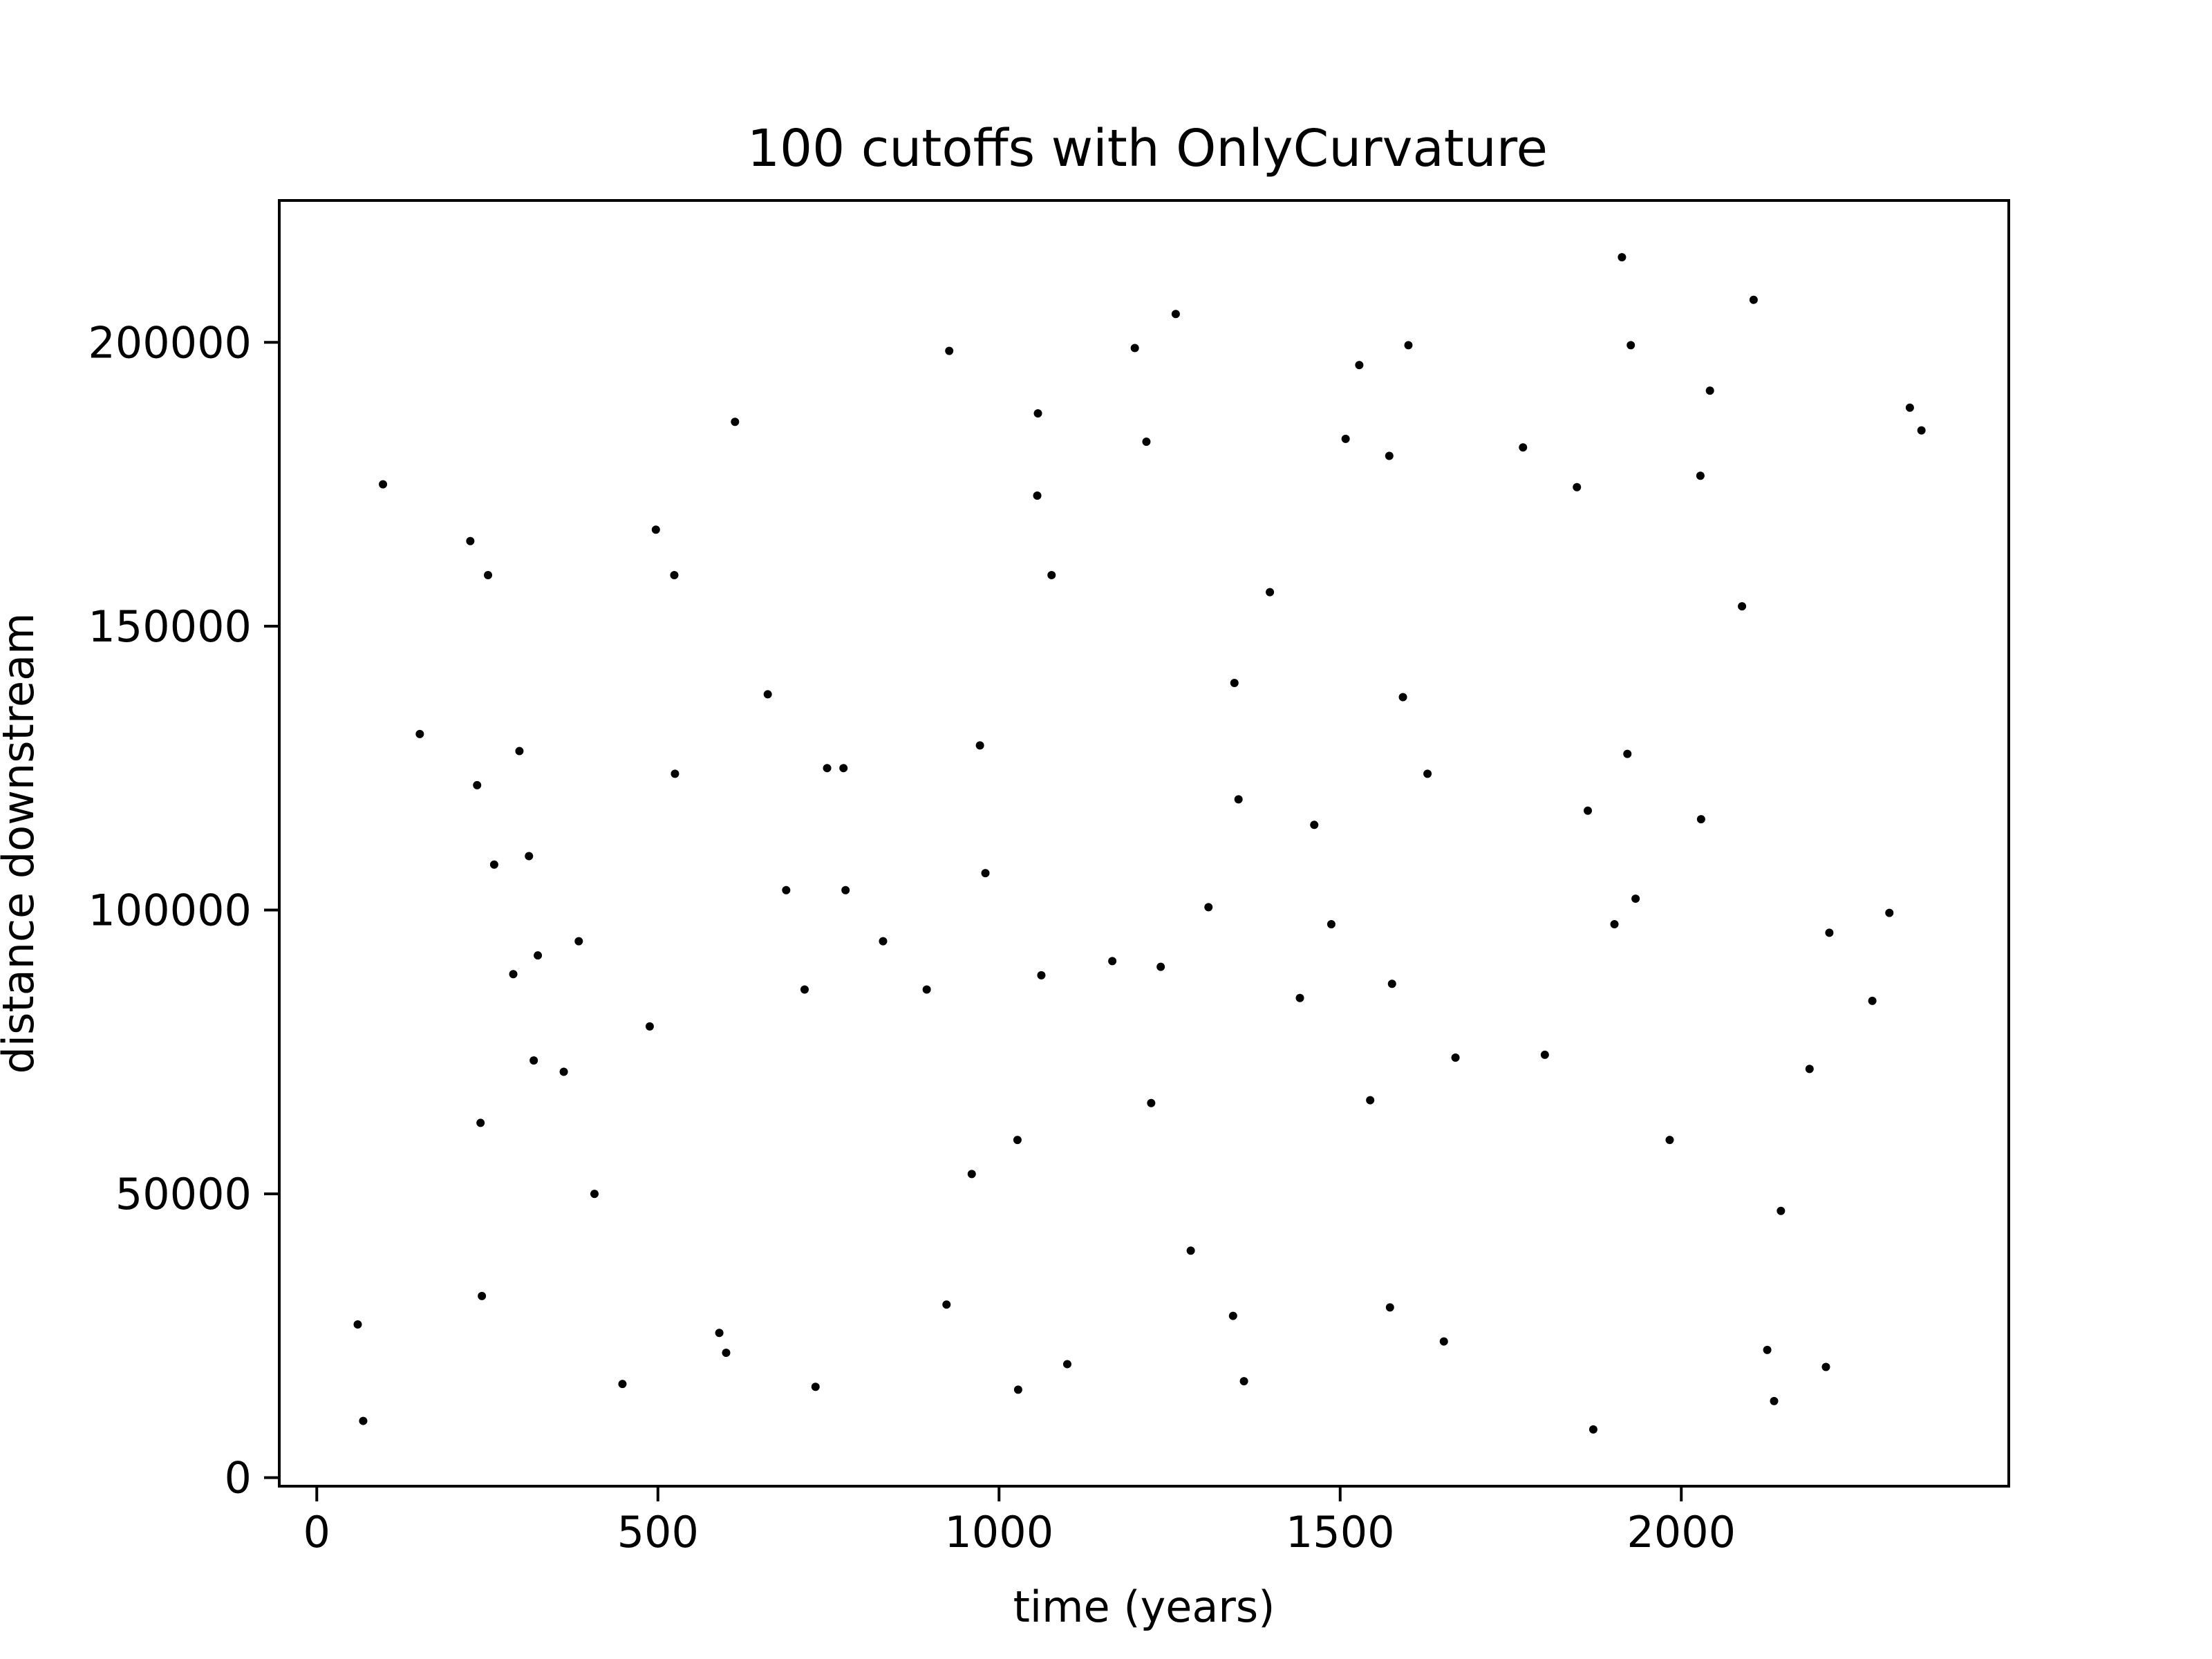 This screenshot has width=2212, height=1659. What do you see at coordinates (1144, 1607) in the screenshot?
I see `x-axis-label: time (years)` at bounding box center [1144, 1607].